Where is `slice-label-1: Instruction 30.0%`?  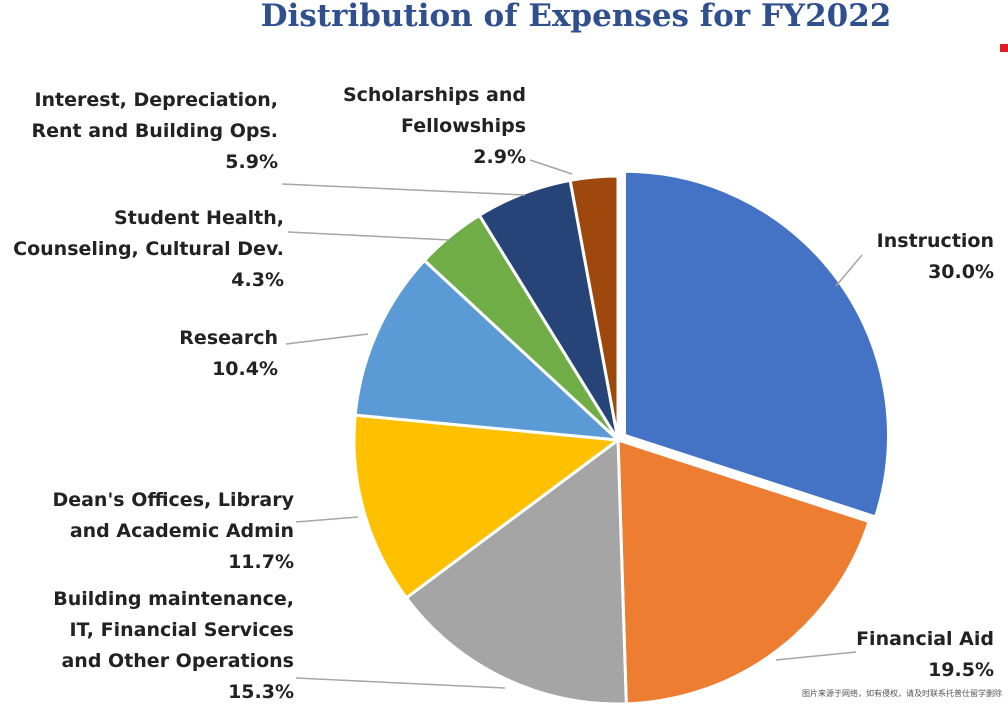 slice-label-1: Instruction 30.0% is located at coordinates (935, 256).